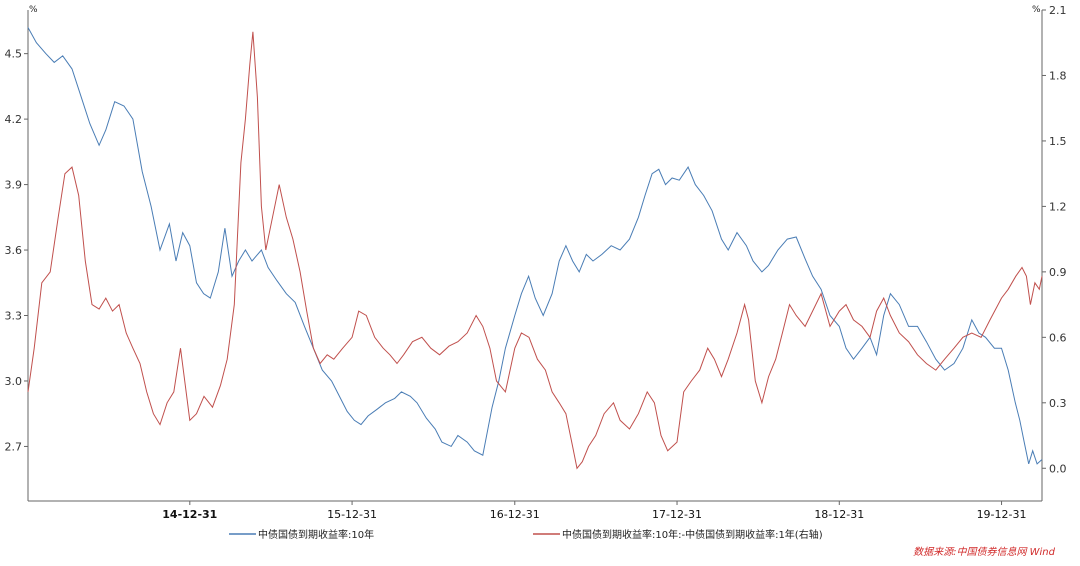  Describe the element at coordinates (1058, 403) in the screenshot. I see `right-tick-label: 0.3` at that location.